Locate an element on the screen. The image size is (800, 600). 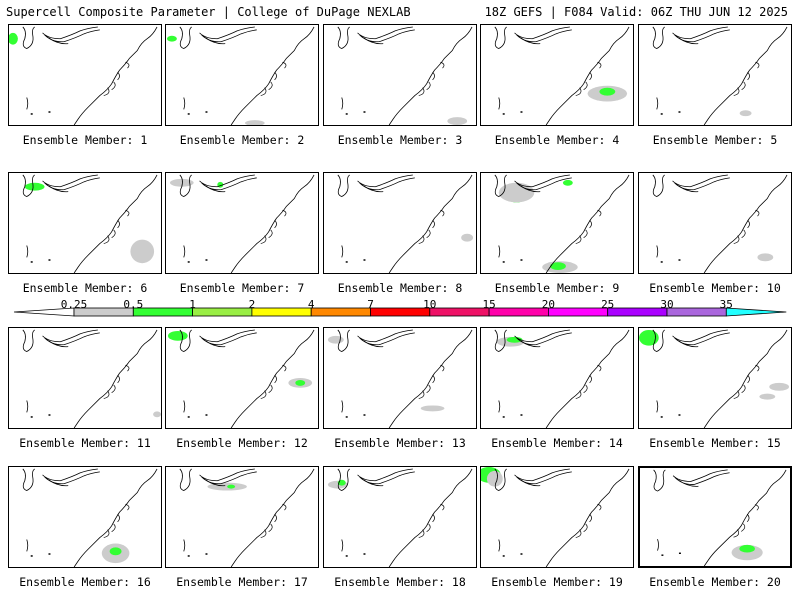
scale-tick-label: 10 is located at coordinates (430, 304).